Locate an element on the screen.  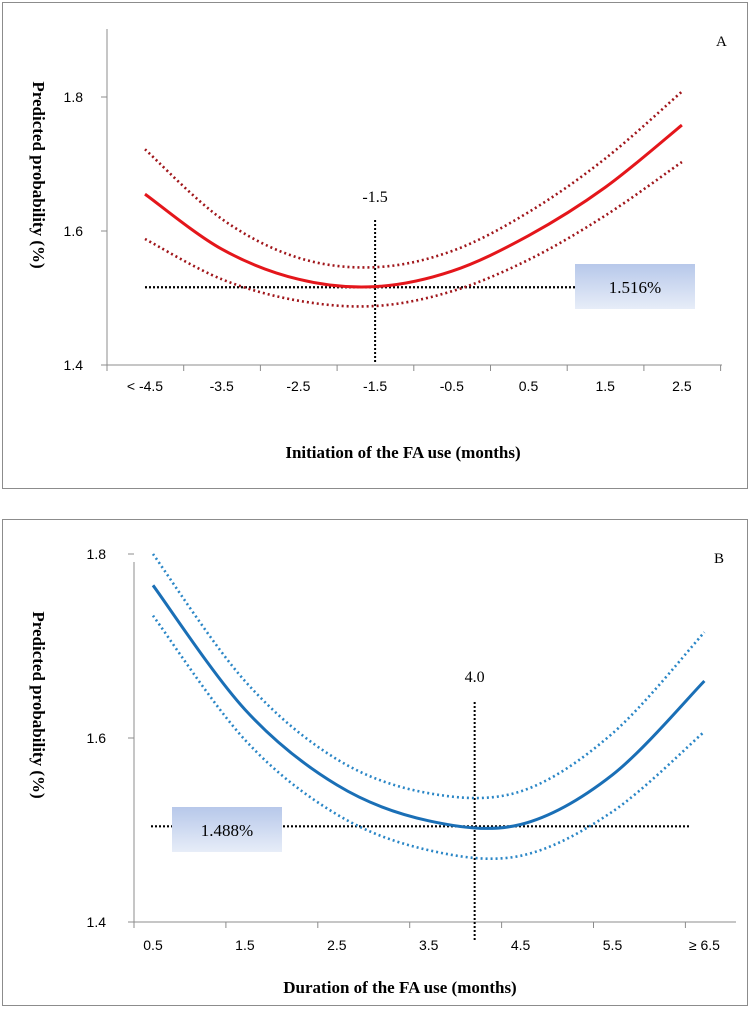
x-tick-label: -3.5 is located at coordinates (222, 386).